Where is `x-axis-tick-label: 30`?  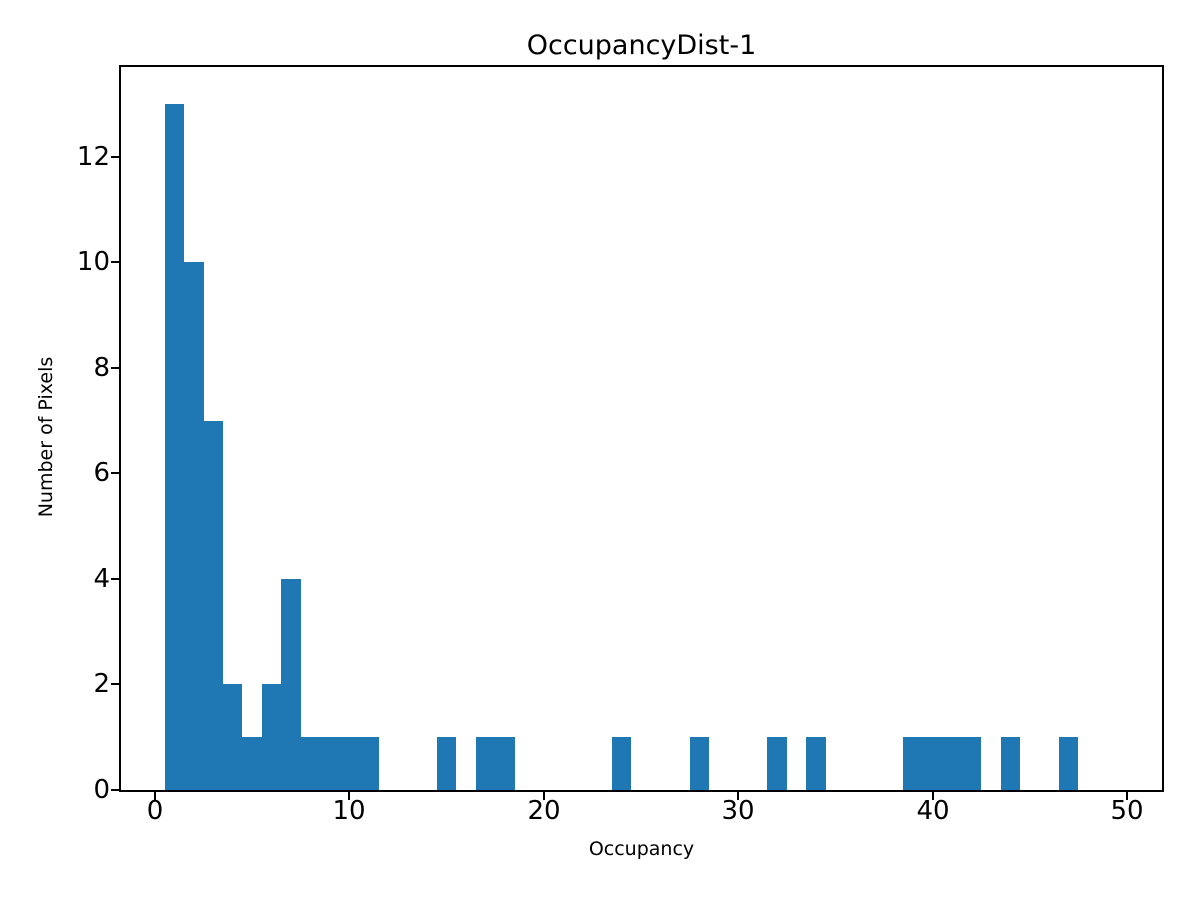 x-axis-tick-label: 30 is located at coordinates (738, 811).